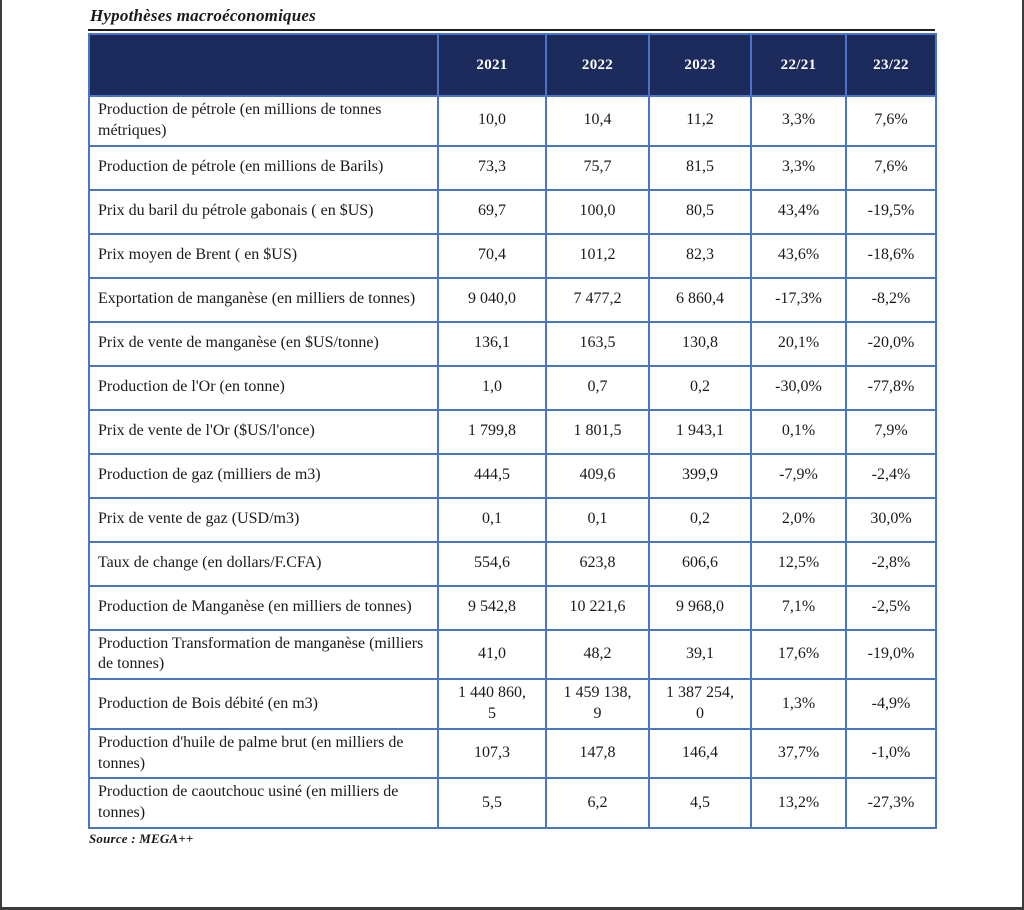 The height and width of the screenshot is (910, 1024). What do you see at coordinates (798, 803) in the screenshot?
I see `value-cell-22-21: 13,2%` at bounding box center [798, 803].